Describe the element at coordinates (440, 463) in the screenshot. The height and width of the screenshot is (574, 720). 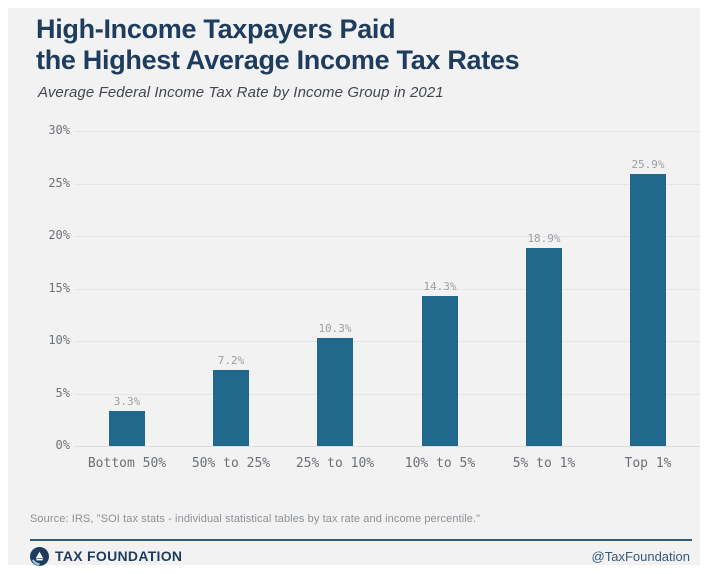
I see `x-axis-category-label: 10% to 5%` at that location.